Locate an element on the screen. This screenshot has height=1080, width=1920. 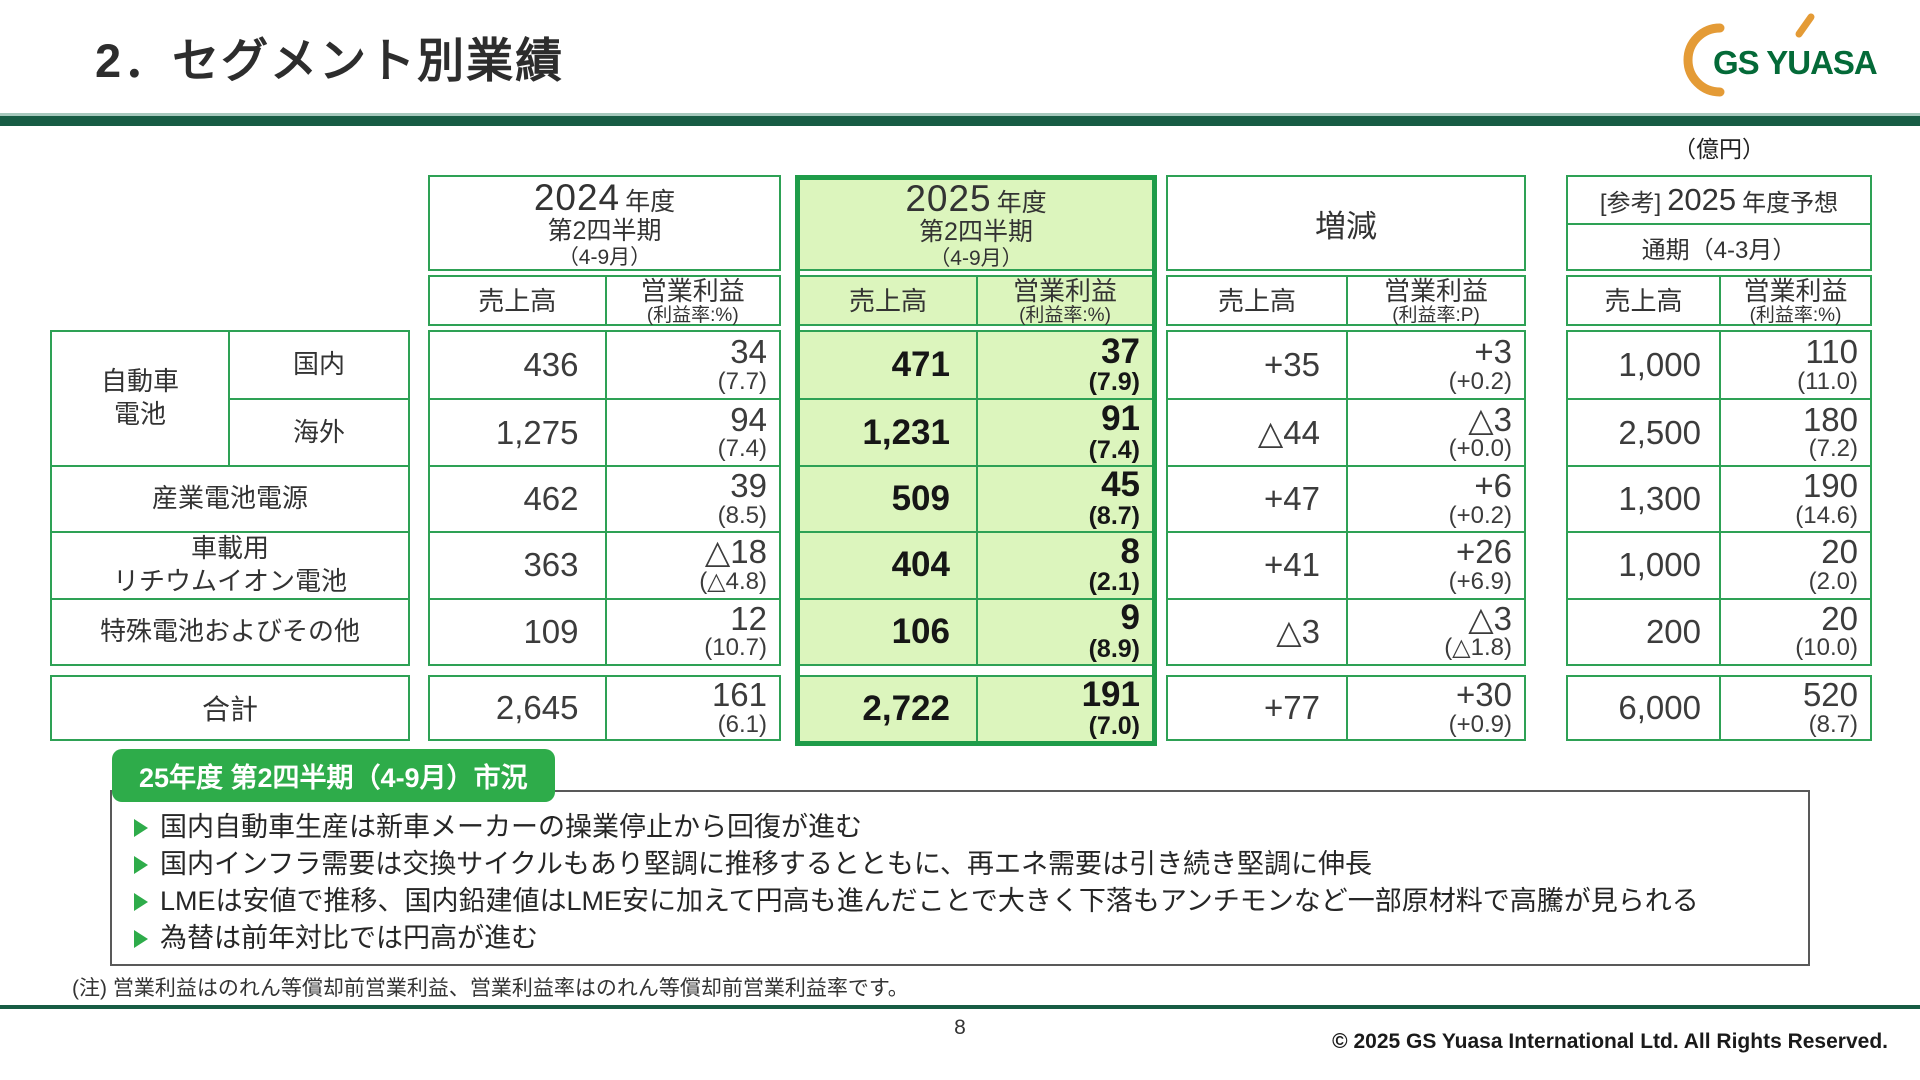
fy2024-total-profit: 161 (6.1) is located at coordinates (692, 707).